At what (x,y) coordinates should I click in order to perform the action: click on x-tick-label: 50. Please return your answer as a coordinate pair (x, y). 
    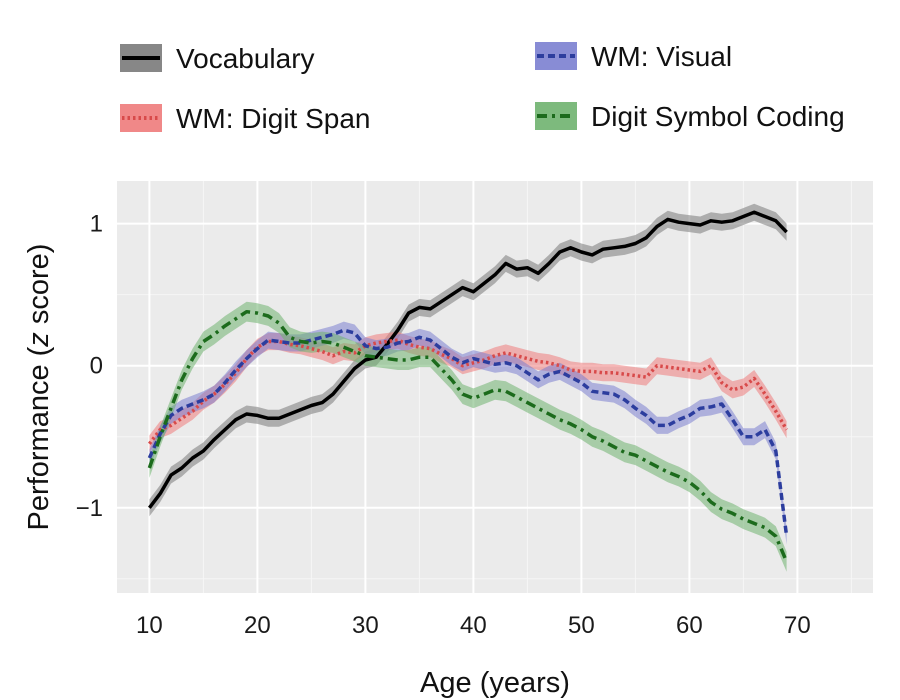
    Looking at the image, I should click on (581, 625).